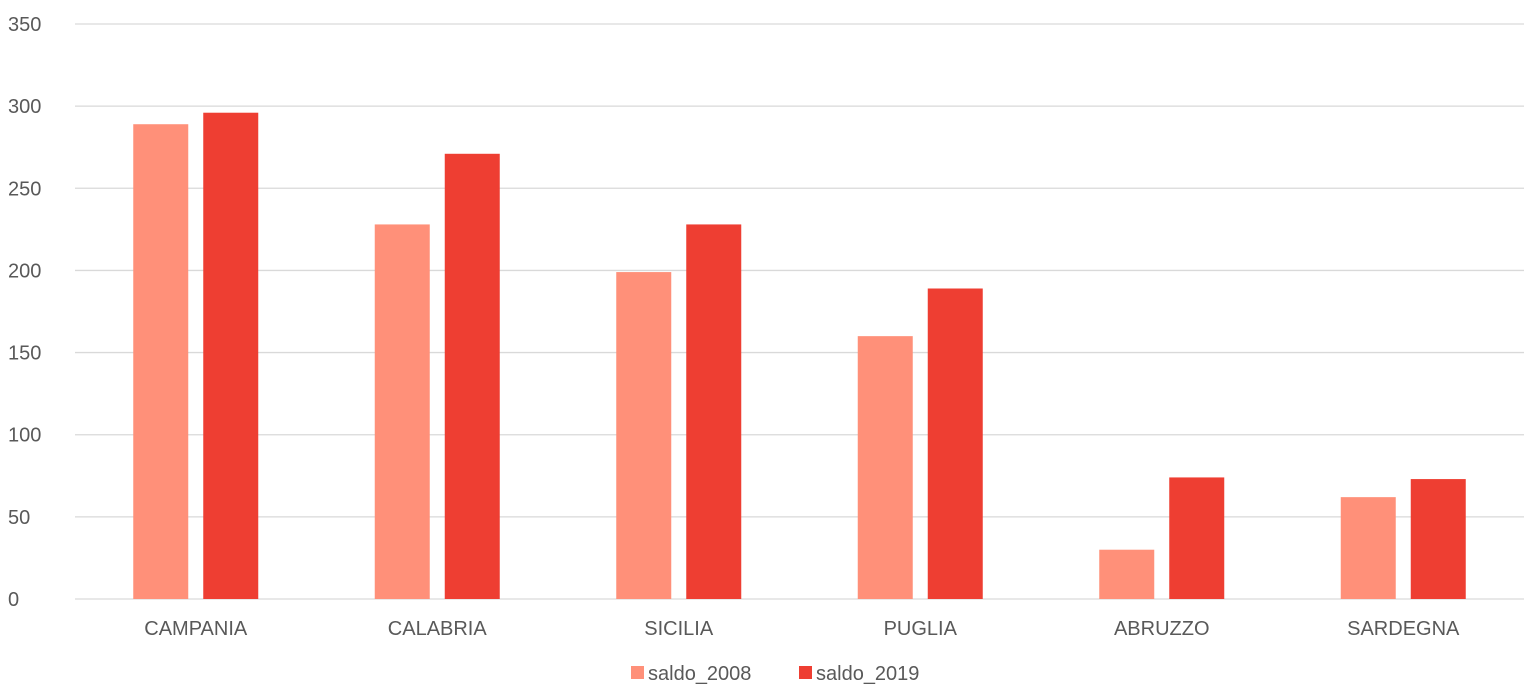 This screenshot has height=691, width=1524. Describe the element at coordinates (699, 674) in the screenshot. I see `legend-label: saldo_2008` at that location.